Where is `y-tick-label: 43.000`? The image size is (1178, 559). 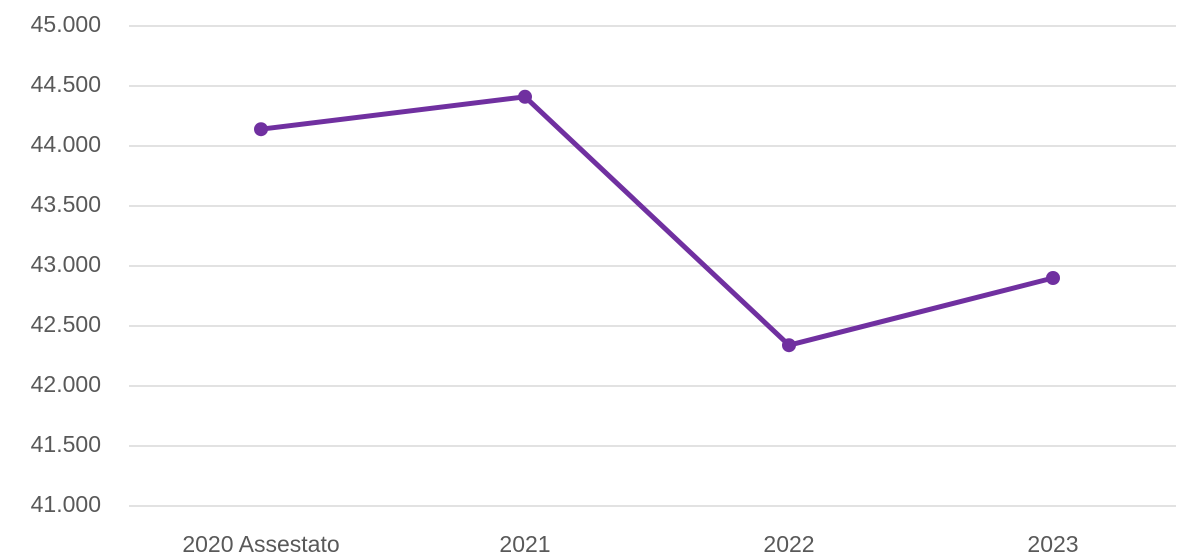
y-tick-label: 43.000 is located at coordinates (66, 264).